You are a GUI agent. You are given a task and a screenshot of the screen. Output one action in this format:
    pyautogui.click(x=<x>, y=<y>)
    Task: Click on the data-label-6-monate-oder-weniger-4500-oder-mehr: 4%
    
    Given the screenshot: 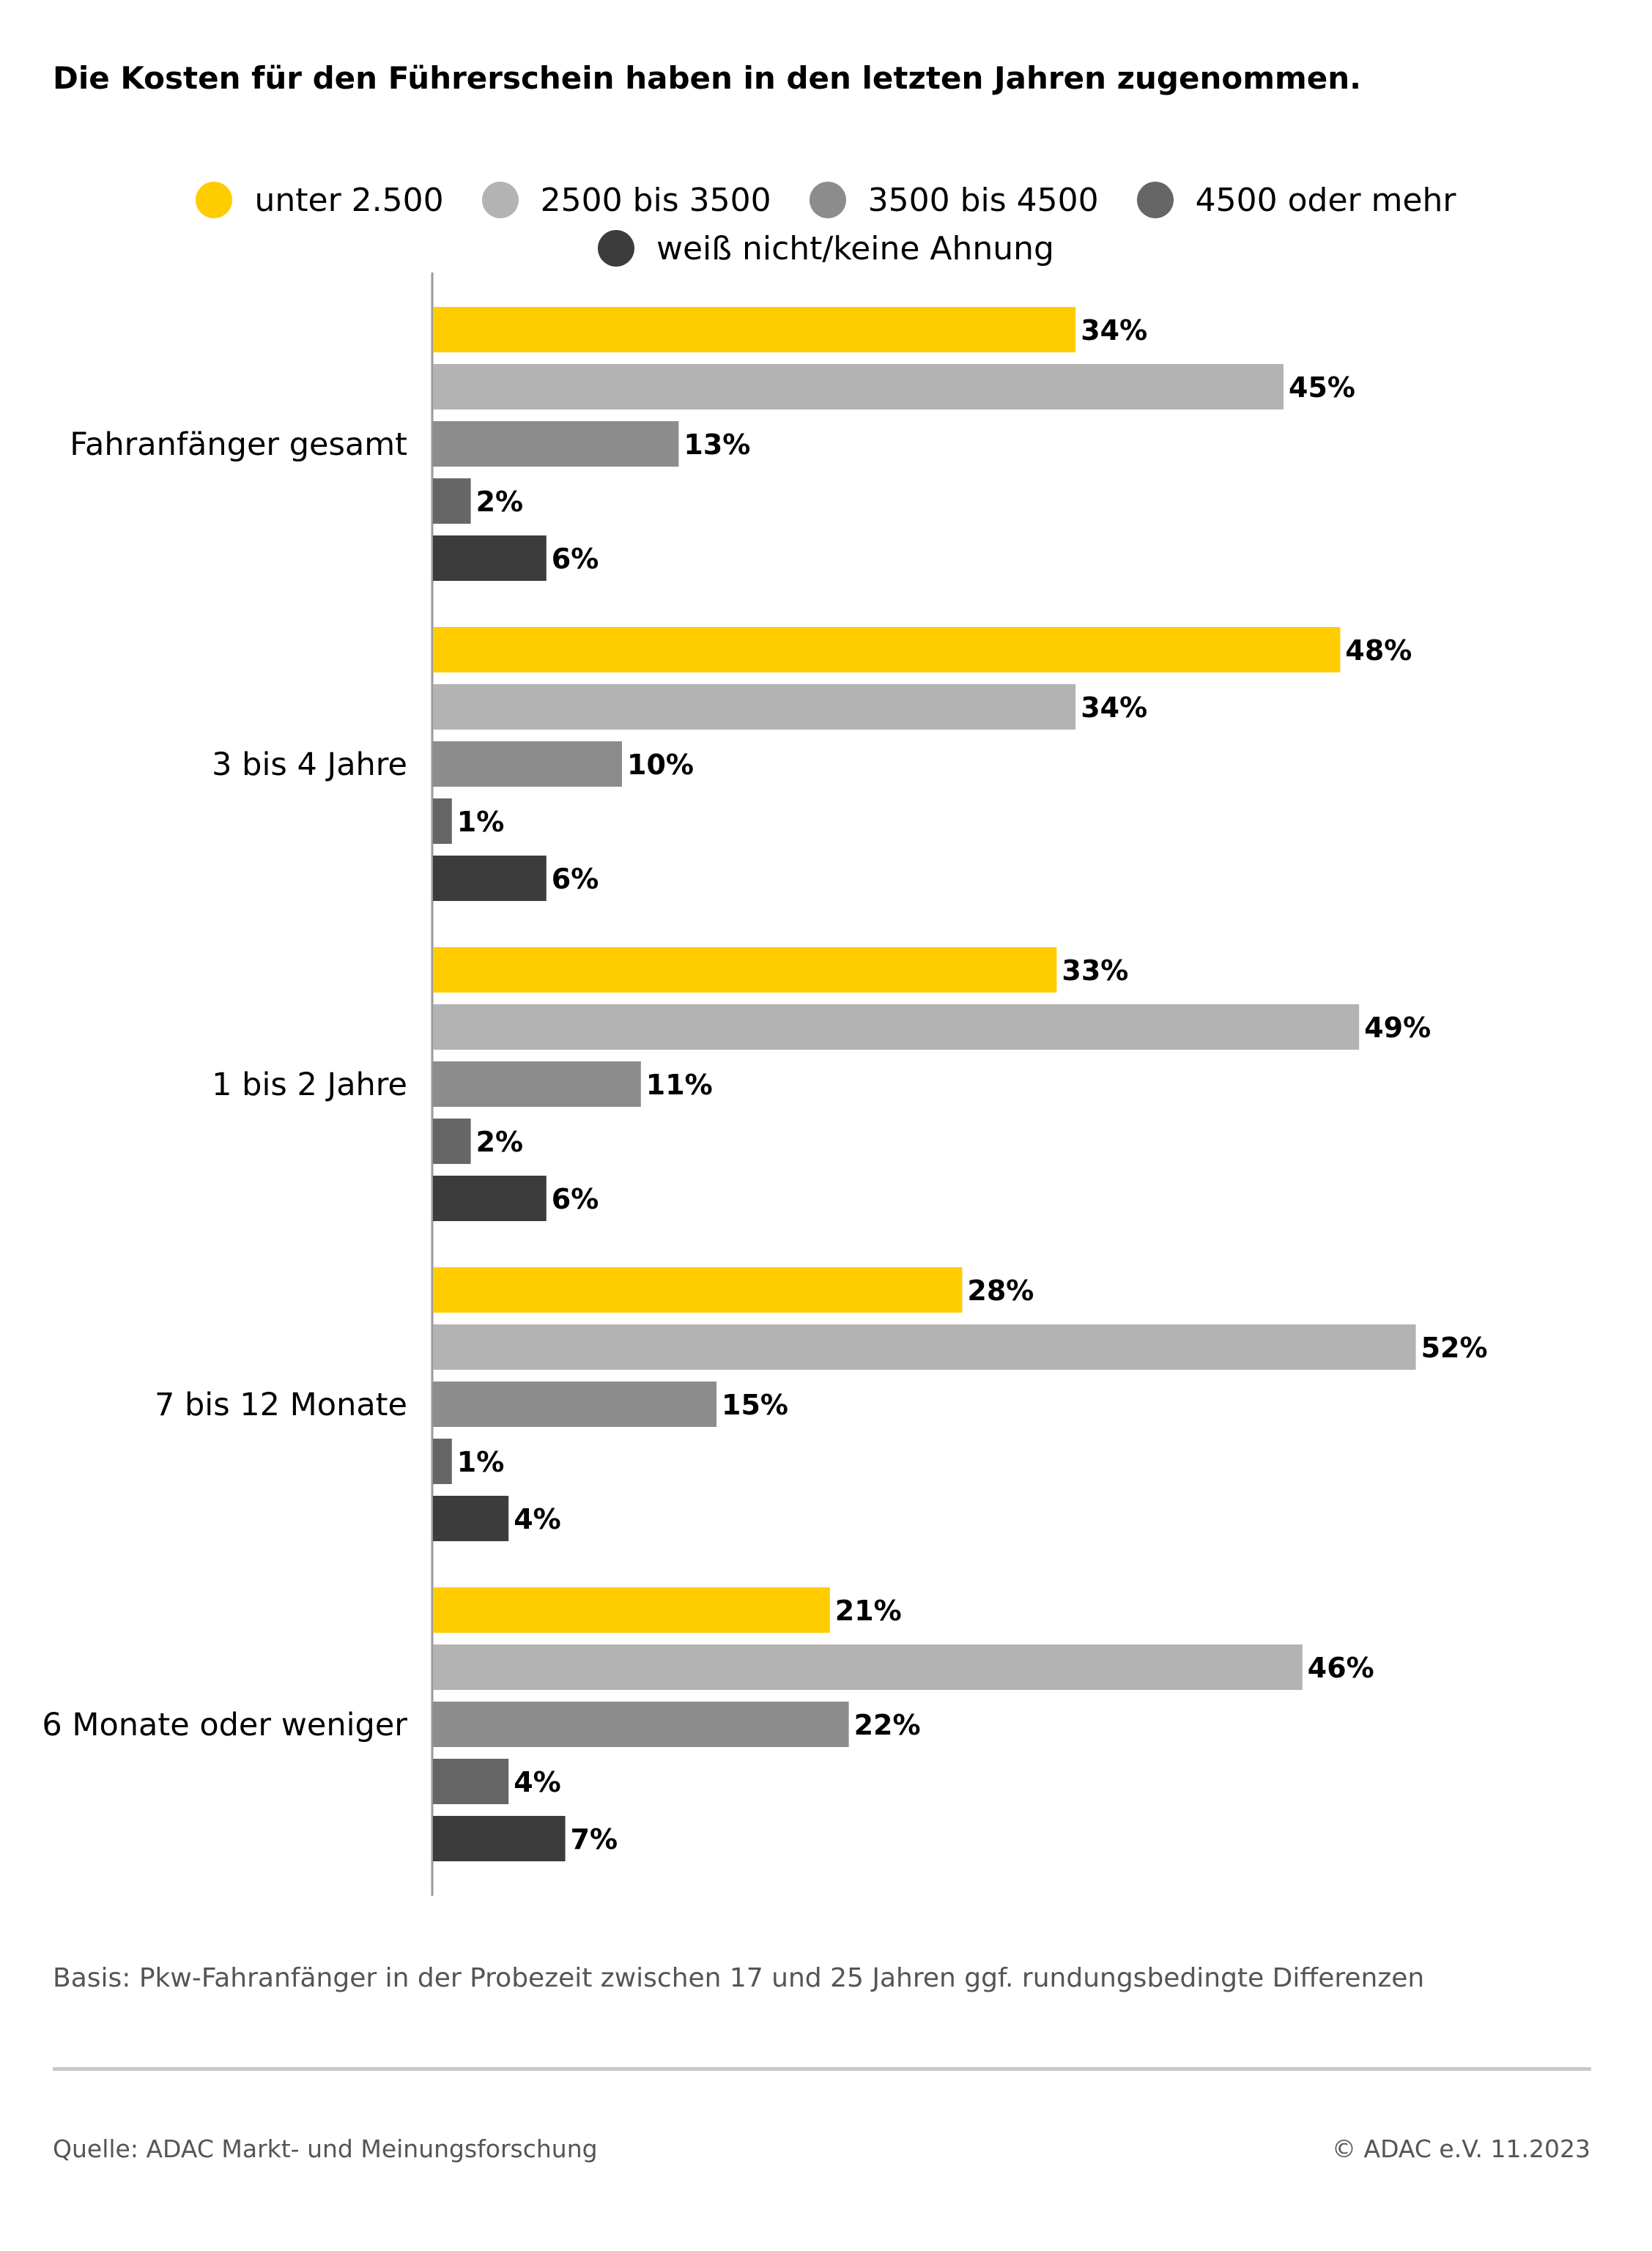 What is the action you would take?
    pyautogui.click(x=537, y=1782)
    